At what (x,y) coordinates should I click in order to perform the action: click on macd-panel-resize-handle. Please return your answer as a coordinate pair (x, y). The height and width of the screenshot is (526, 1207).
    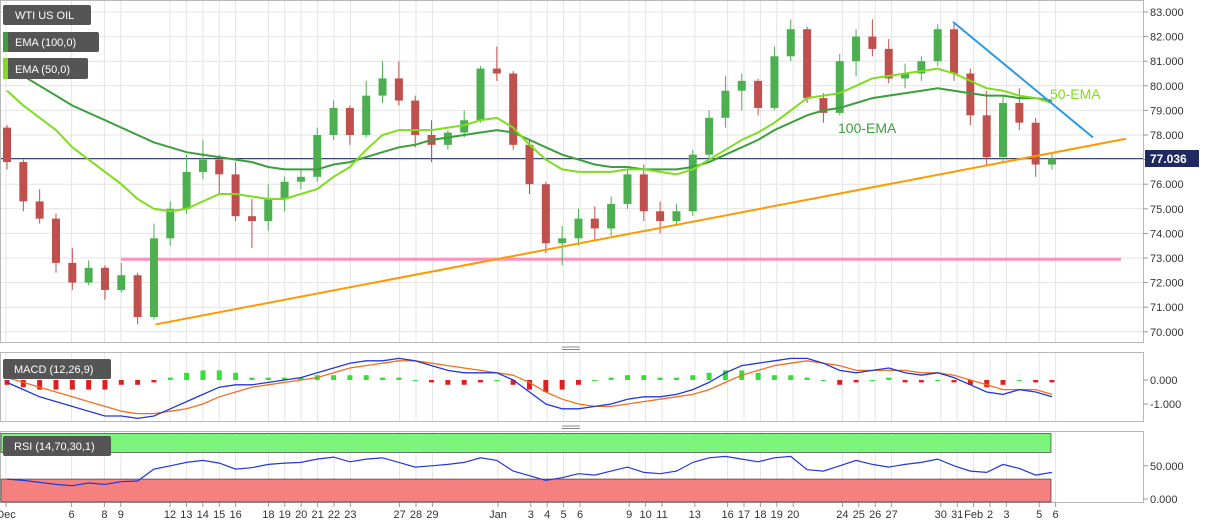
    Looking at the image, I should click on (571, 348).